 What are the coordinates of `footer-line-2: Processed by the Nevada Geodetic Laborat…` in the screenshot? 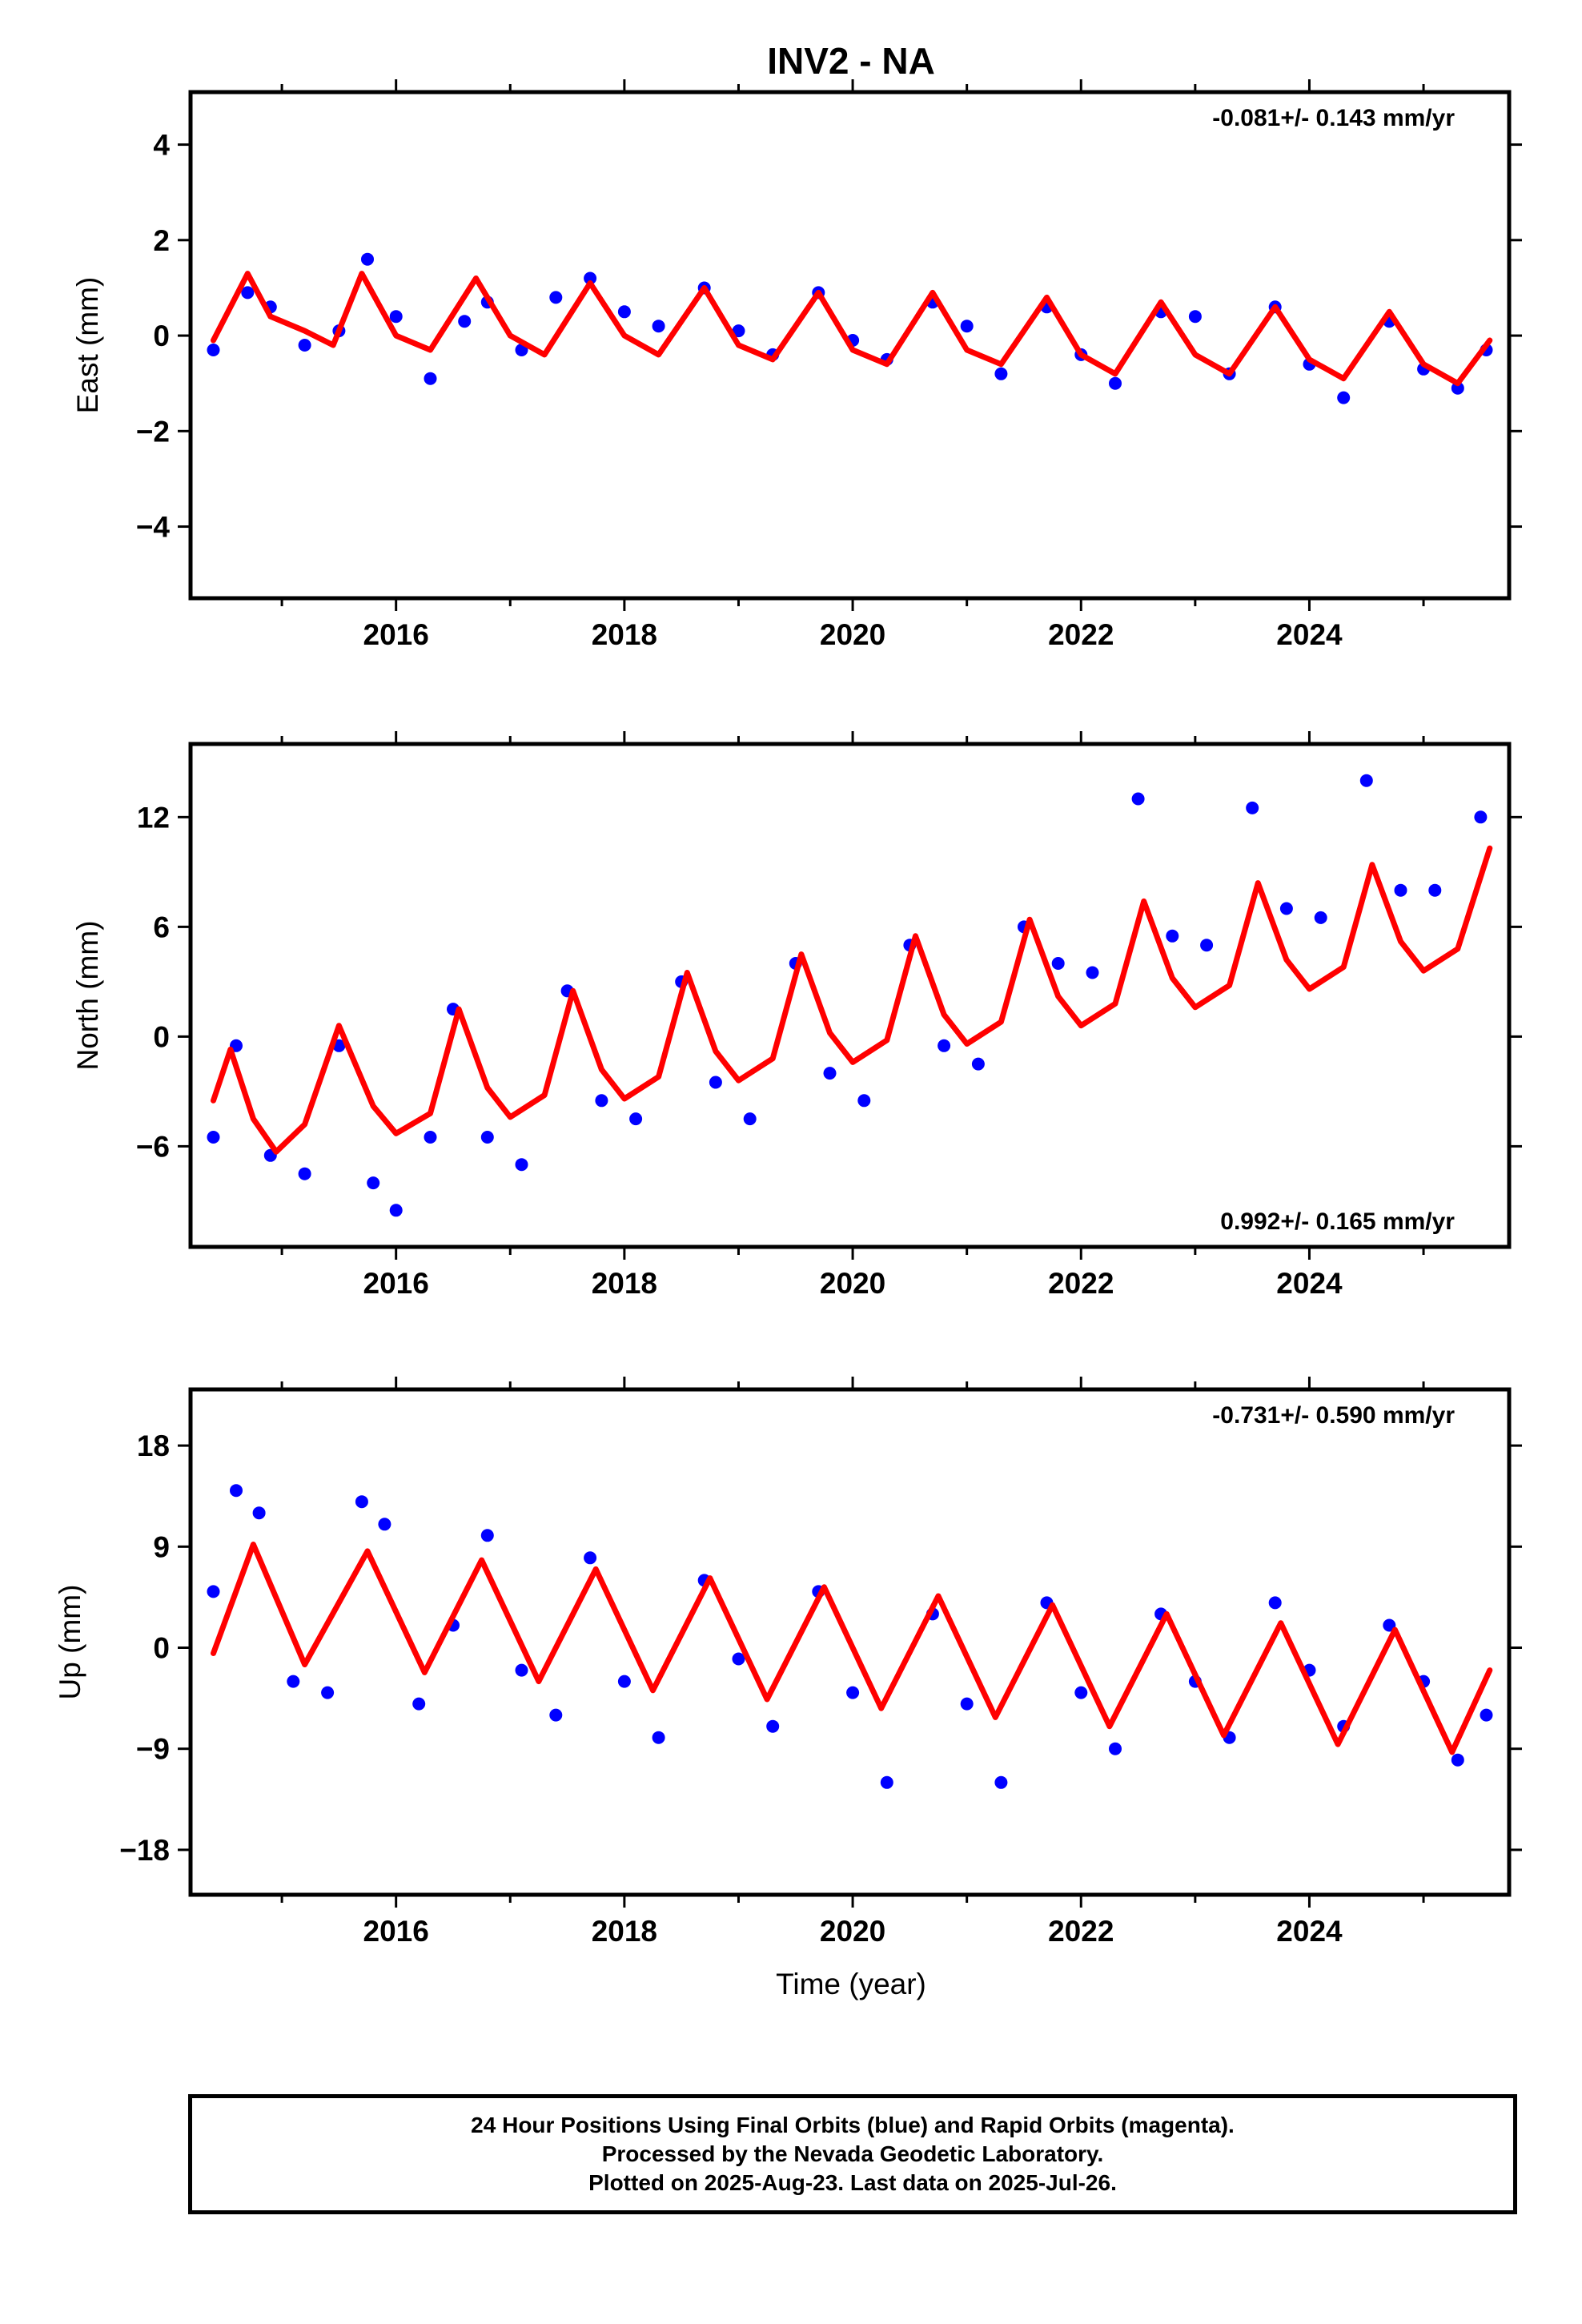 It's located at (852, 2153).